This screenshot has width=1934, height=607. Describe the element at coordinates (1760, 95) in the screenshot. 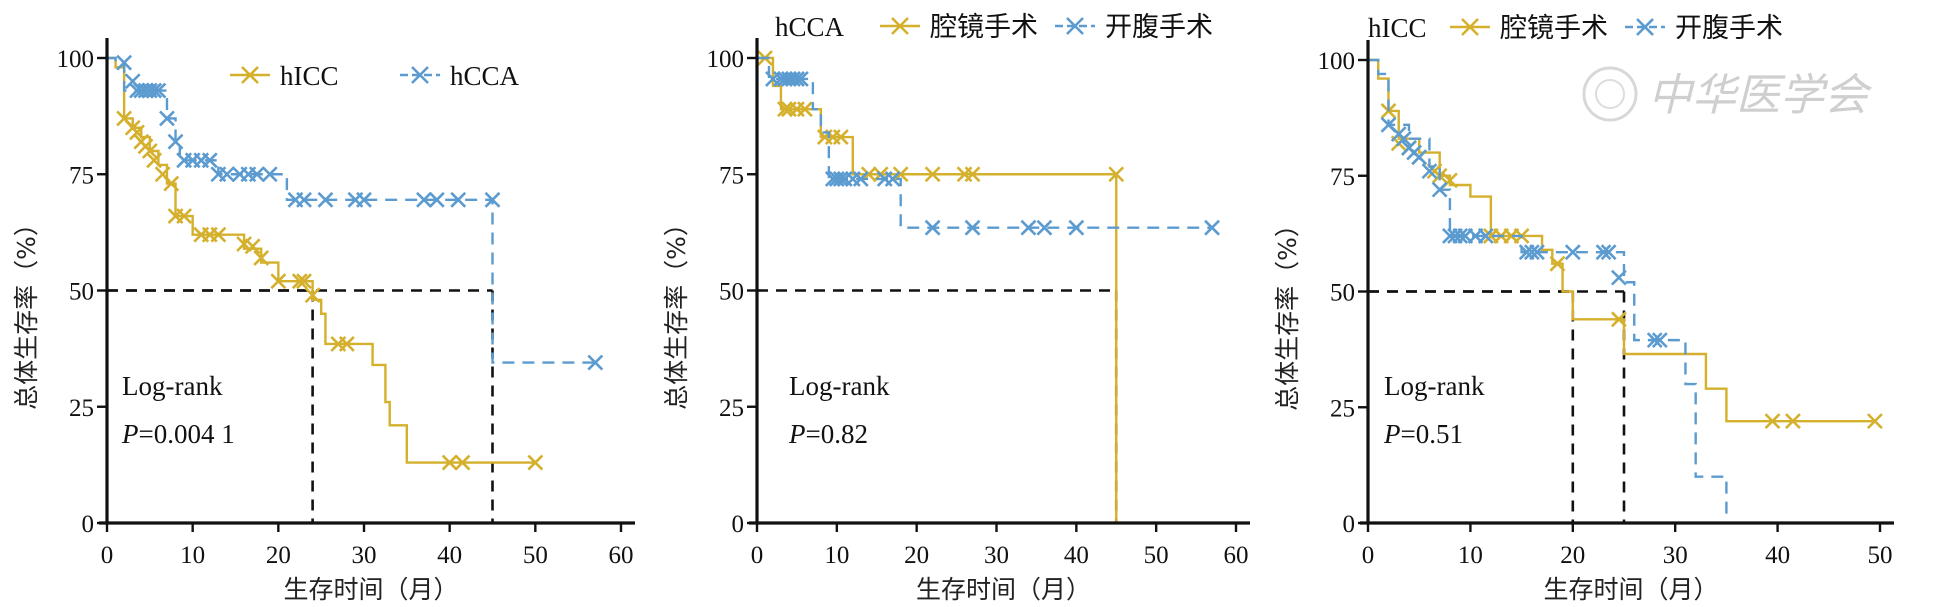

I see `watermark-text: 中华医学会` at that location.